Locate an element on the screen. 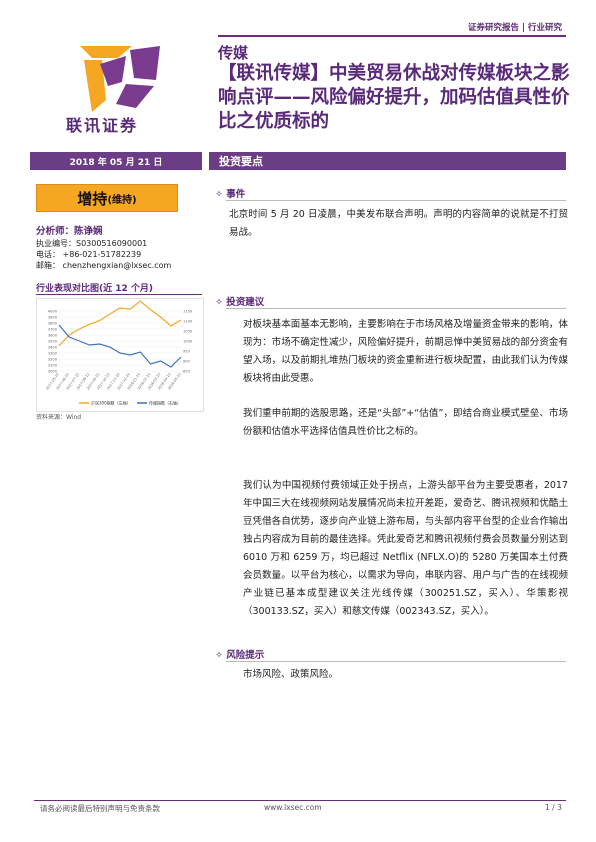 The image size is (596, 842). risk-text: 市场风险、政策风险。 is located at coordinates (291, 674).